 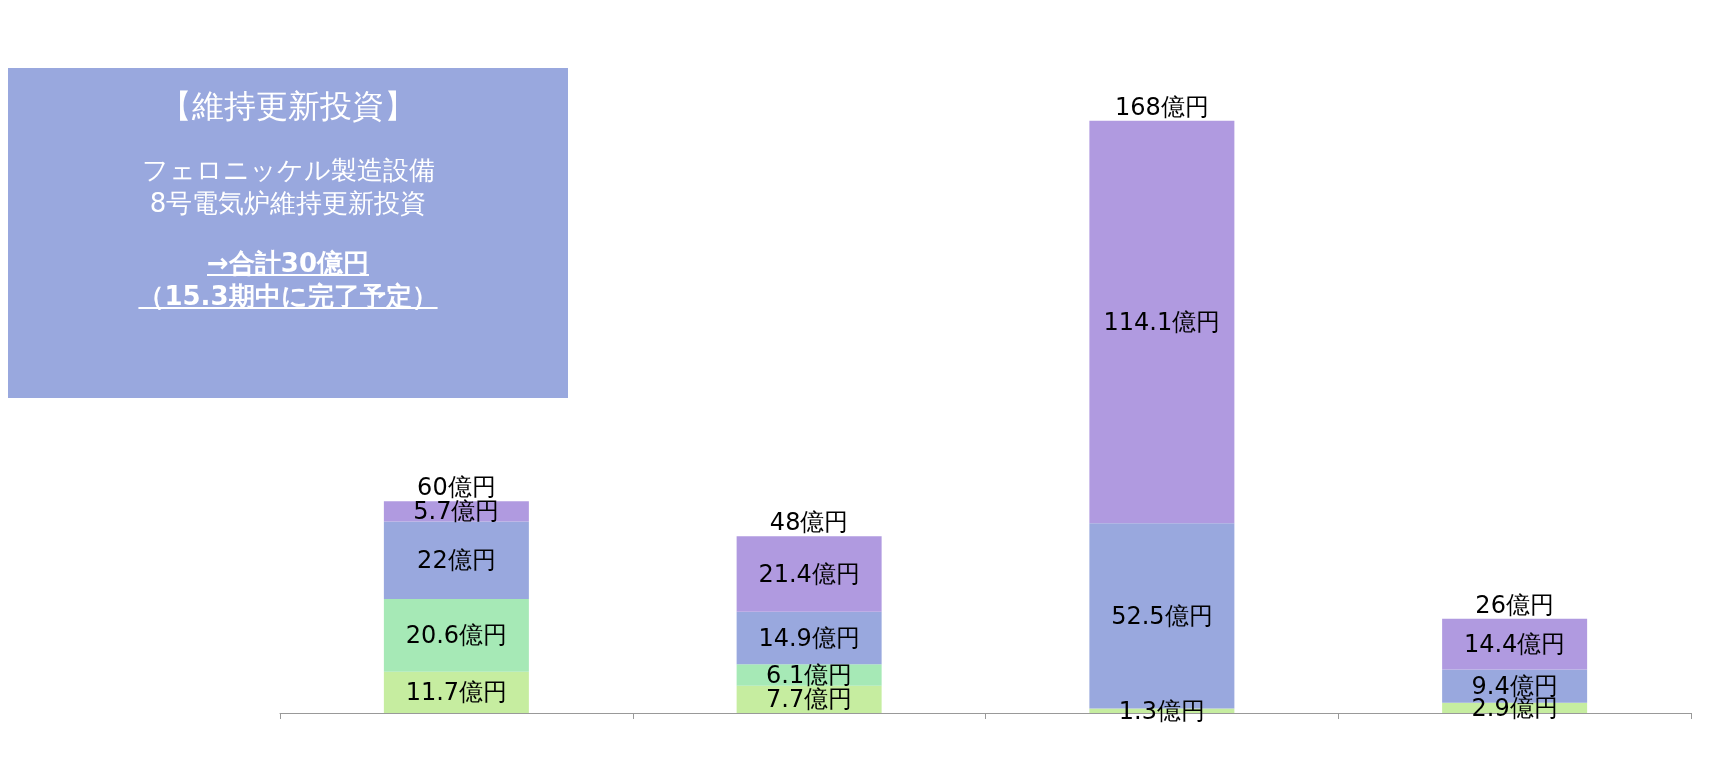 What do you see at coordinates (809, 522) in the screenshot?
I see `total-label: 48億円` at bounding box center [809, 522].